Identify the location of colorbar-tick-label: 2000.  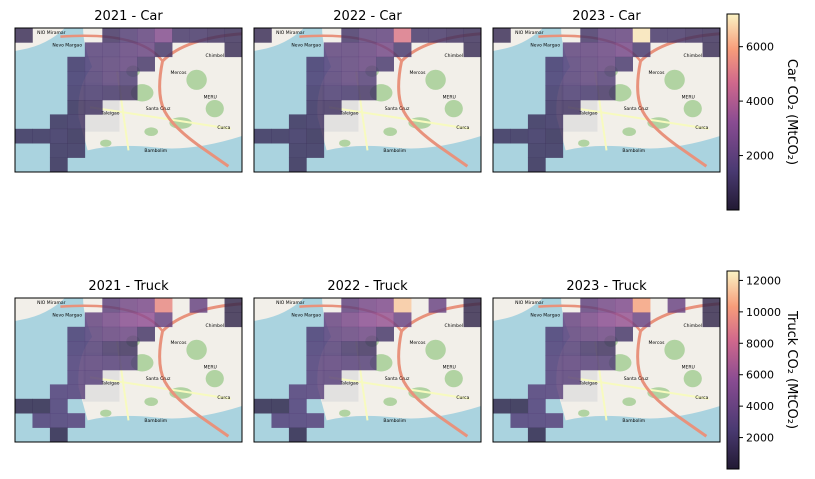
(760, 438).